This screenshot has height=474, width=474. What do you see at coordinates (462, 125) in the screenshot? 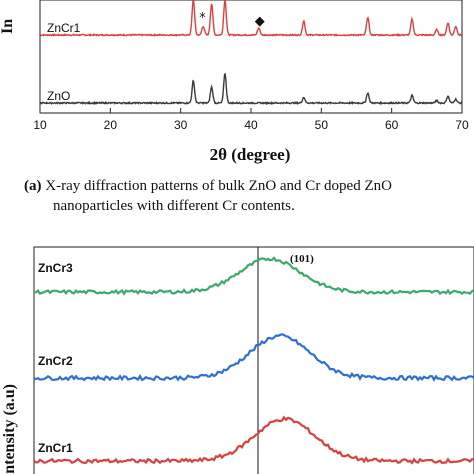
I see `x-tick-label-70: 70` at bounding box center [462, 125].